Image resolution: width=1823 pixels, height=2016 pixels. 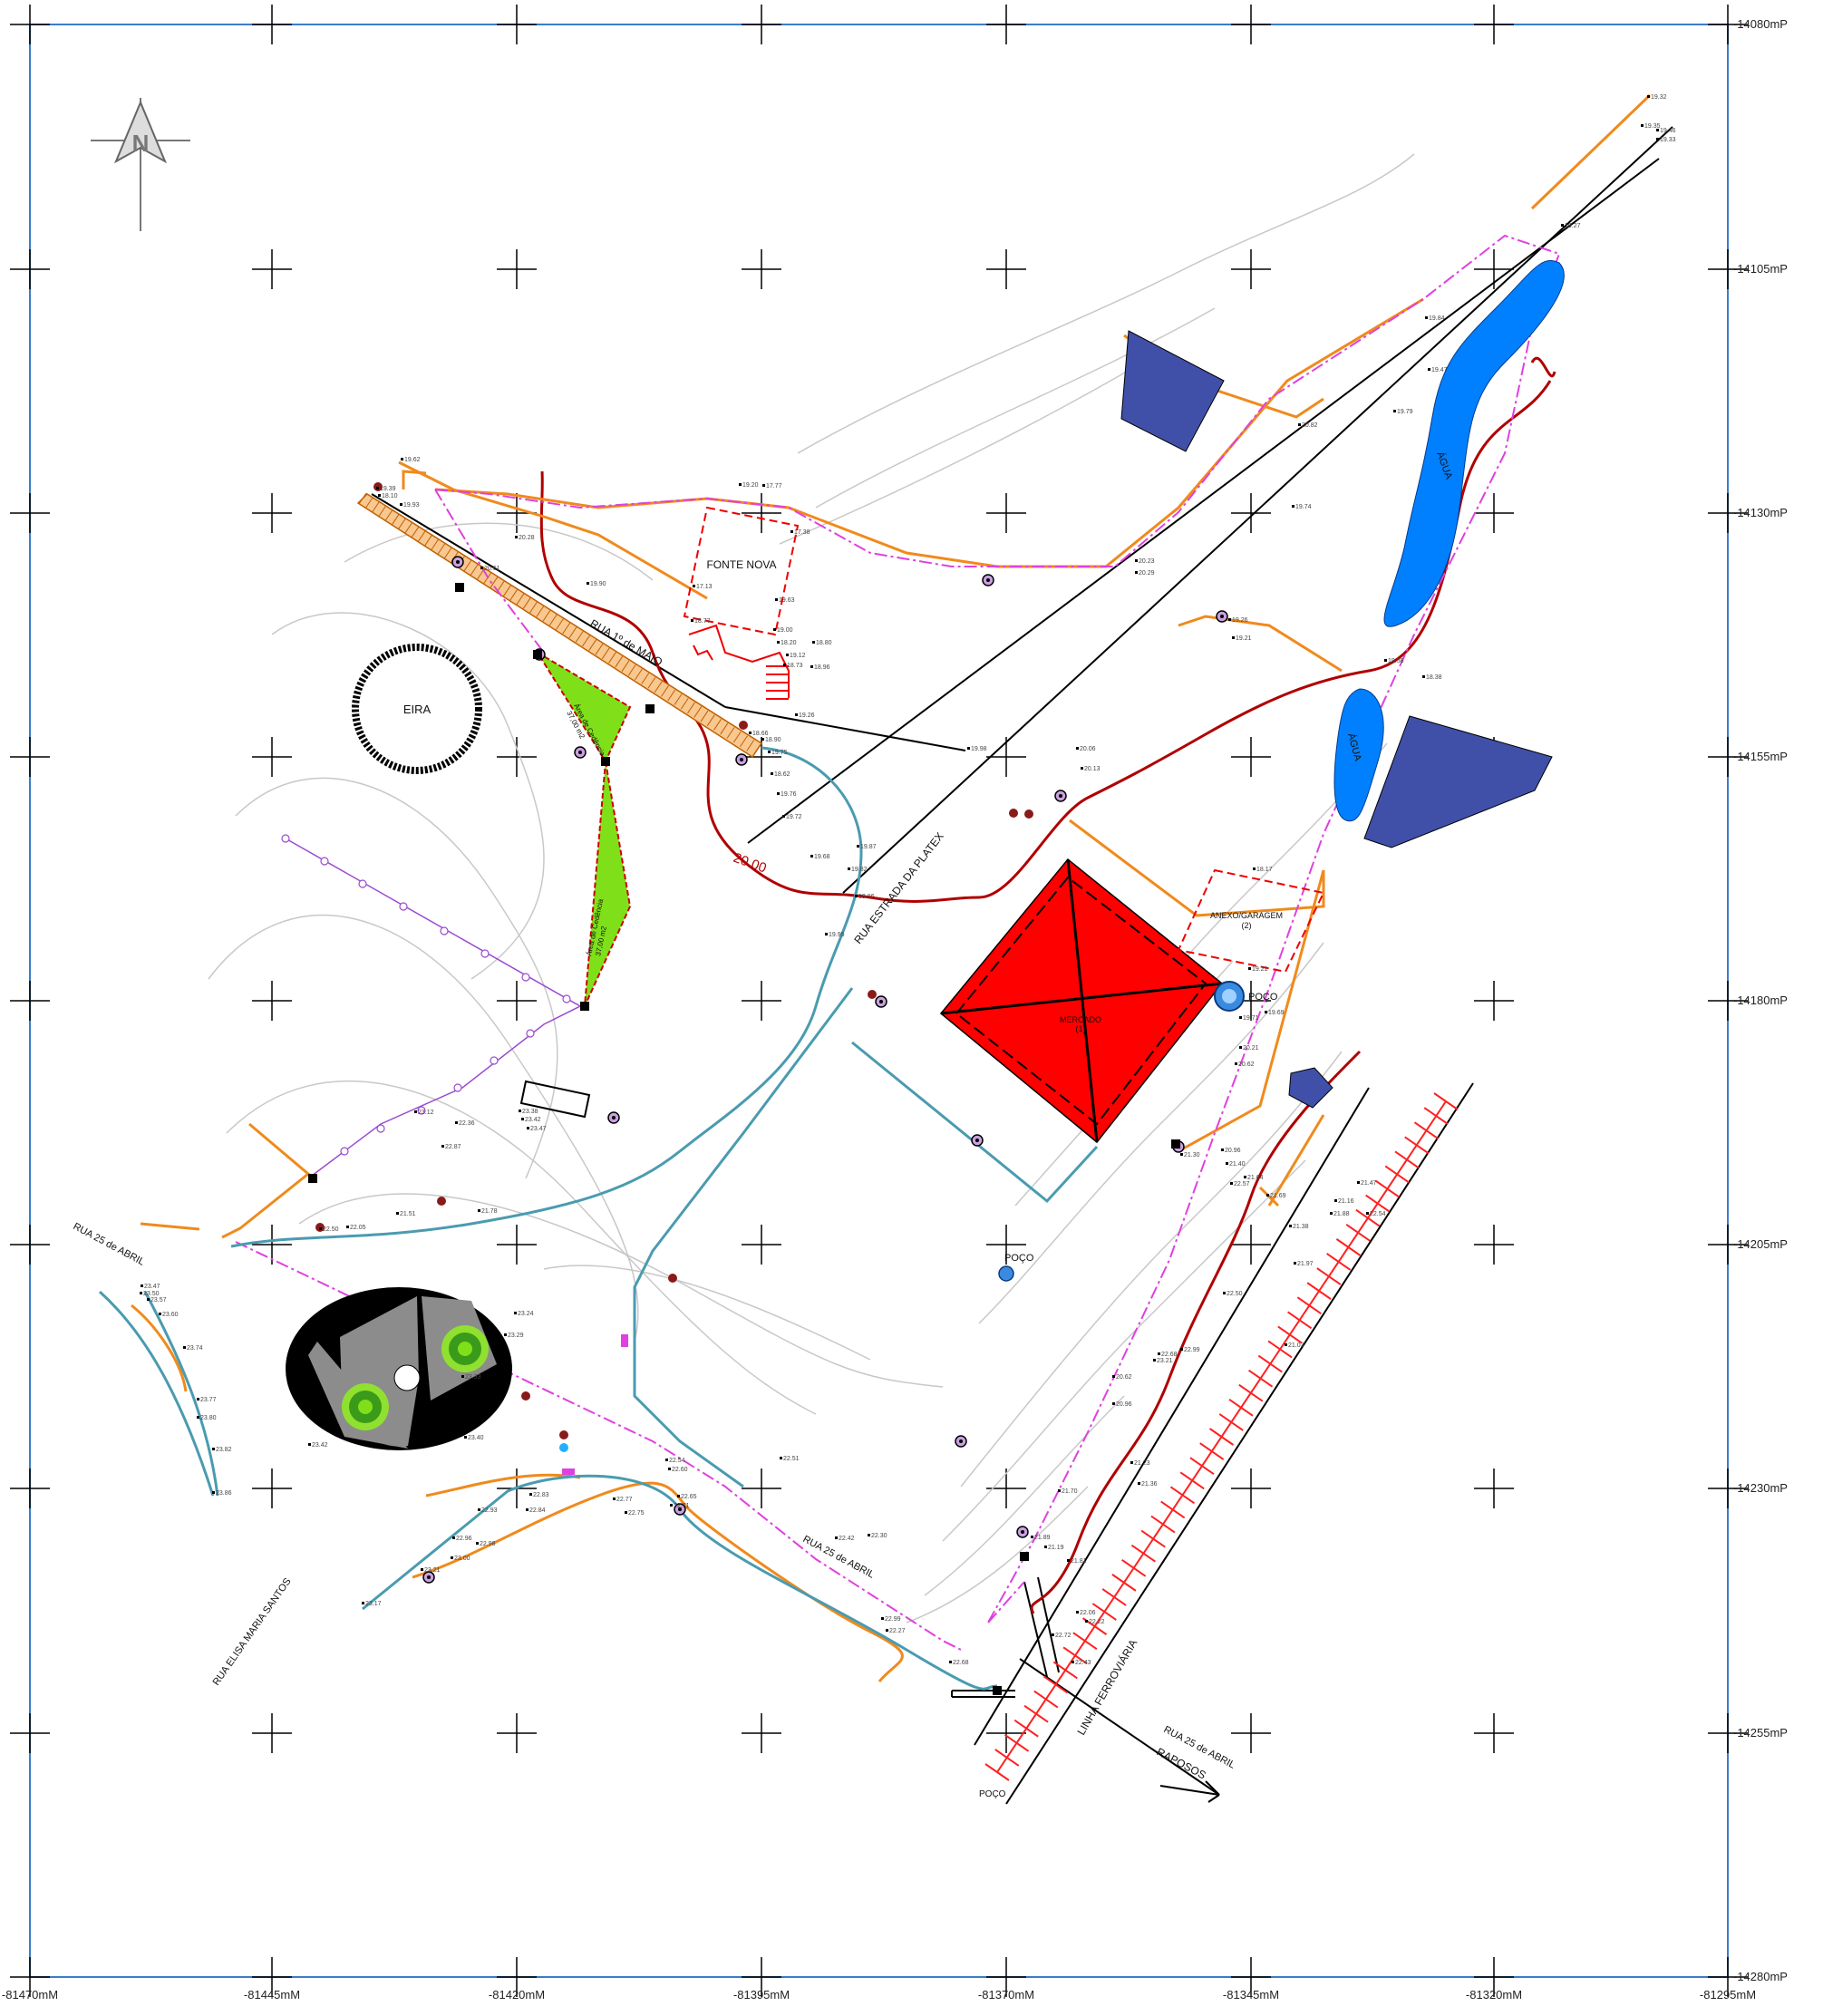 I want to click on elevation-label: 22.71, so click(x=680, y=1506).